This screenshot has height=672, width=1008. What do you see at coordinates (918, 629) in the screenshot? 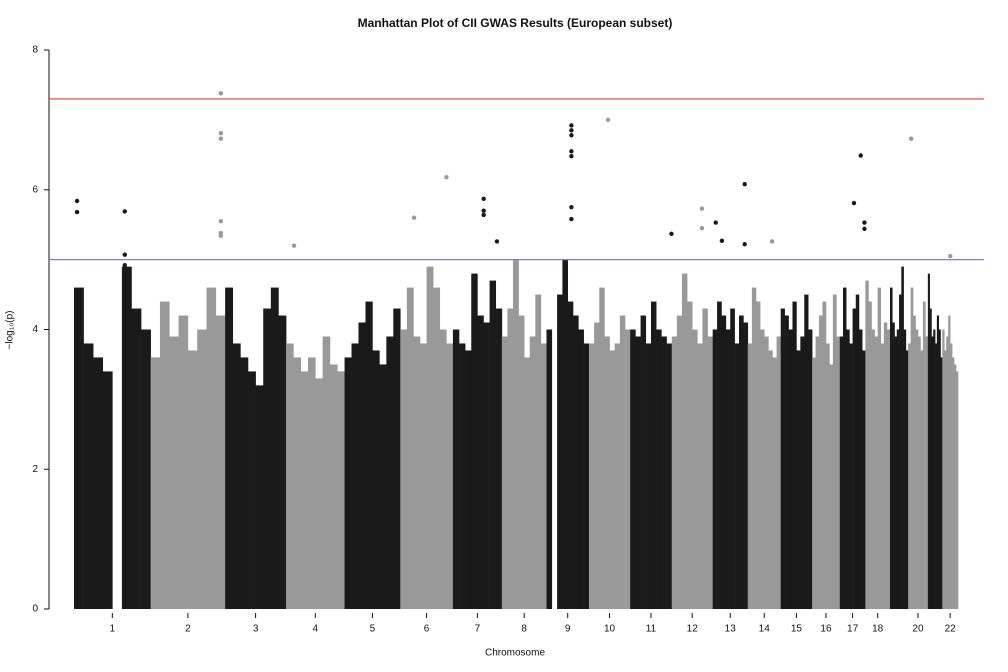
I see `x-tick-label: 20` at bounding box center [918, 629].